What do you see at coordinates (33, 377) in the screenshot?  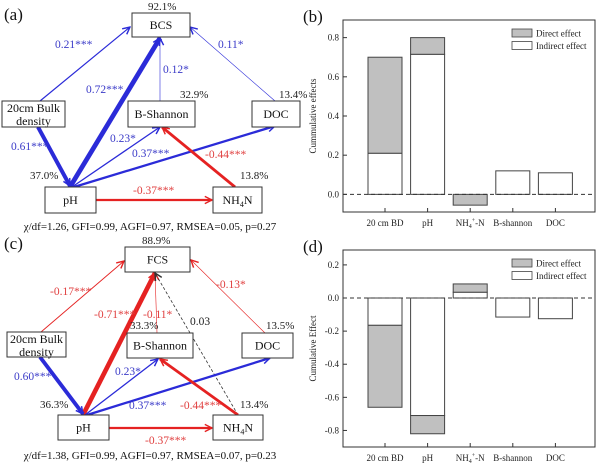 I see `path-coefficient-label: 0.60***` at bounding box center [33, 377].